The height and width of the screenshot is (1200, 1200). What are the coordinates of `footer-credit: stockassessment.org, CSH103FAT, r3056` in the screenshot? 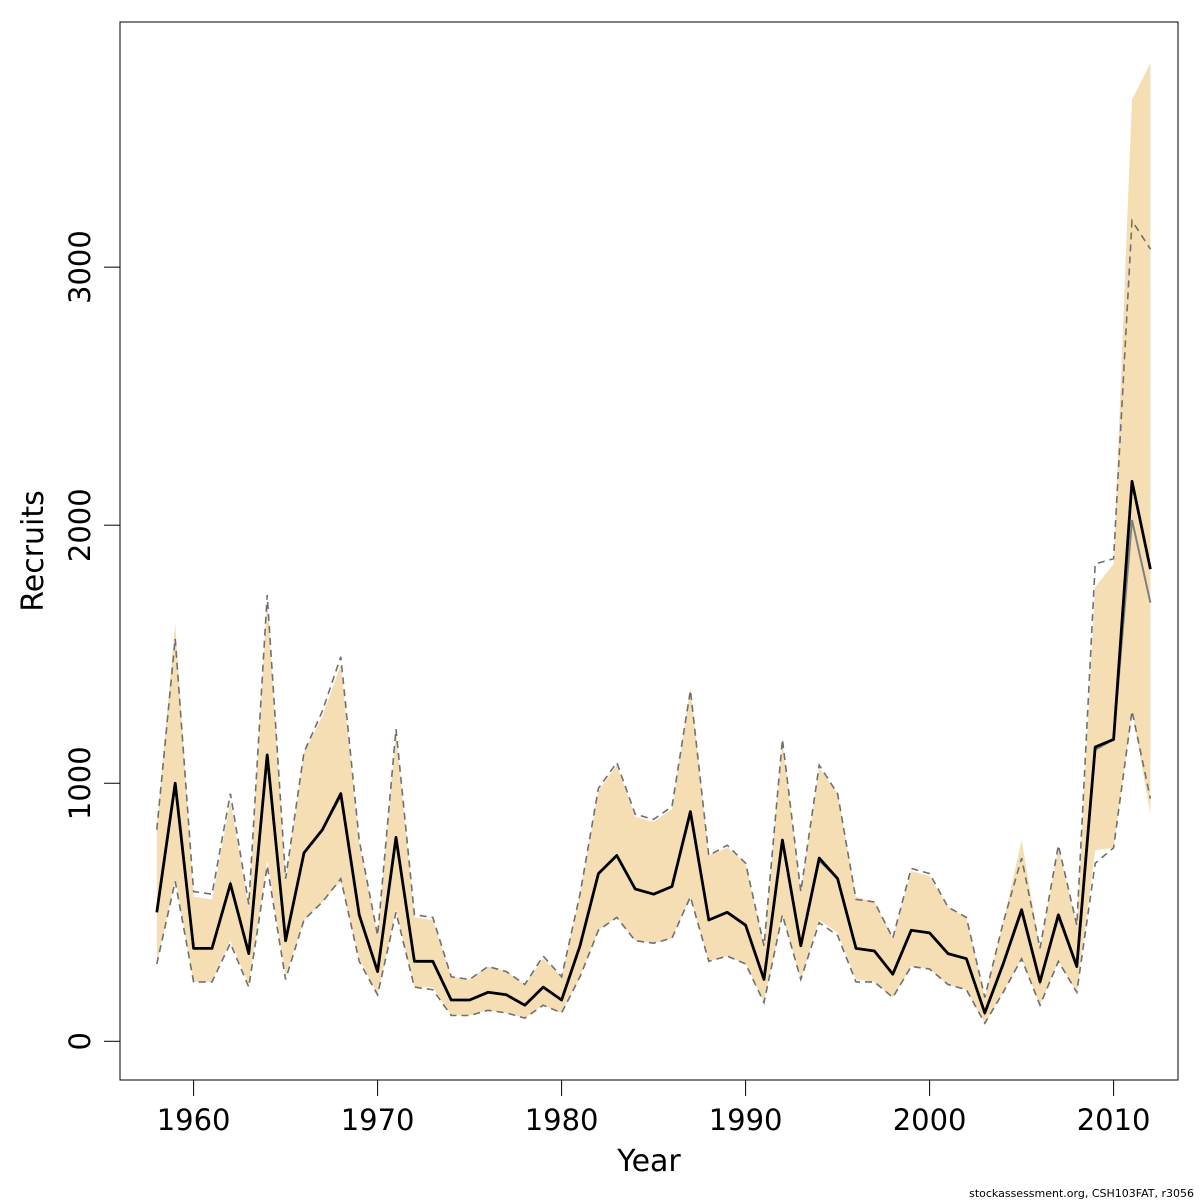 It's located at (1081, 1193).